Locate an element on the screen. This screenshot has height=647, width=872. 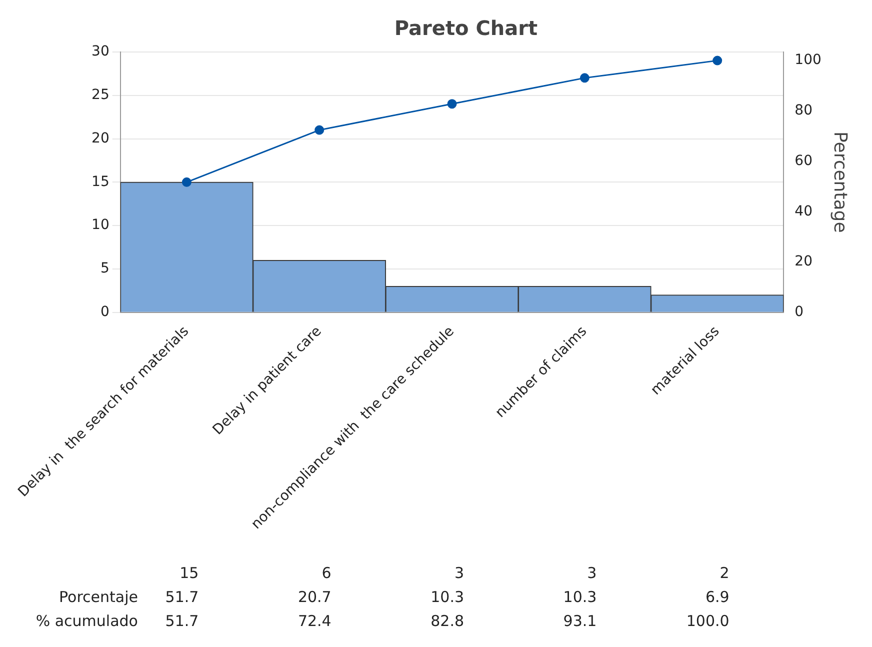
text: Porcentaje is located at coordinates (98, 597).